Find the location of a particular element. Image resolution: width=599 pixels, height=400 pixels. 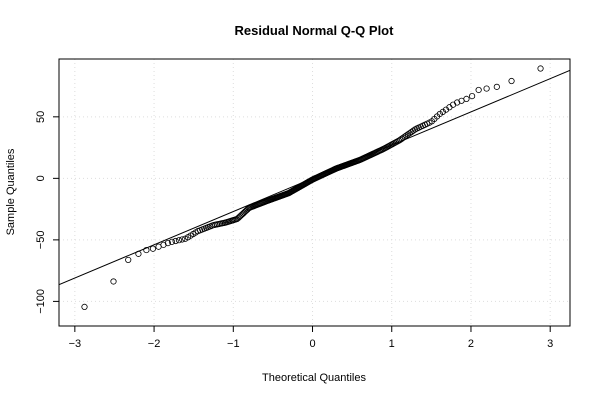

x-tick-label: −2 is located at coordinates (154, 344).